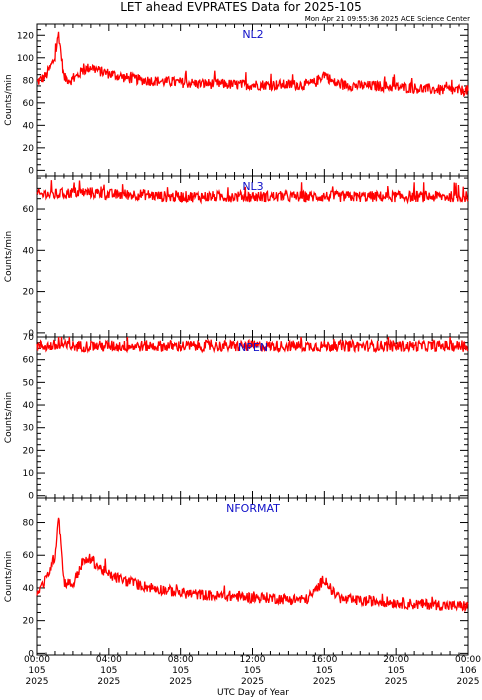 The image size is (482, 700). Describe the element at coordinates (253, 347) in the screenshot. I see `panel-title: NPEN` at that location.